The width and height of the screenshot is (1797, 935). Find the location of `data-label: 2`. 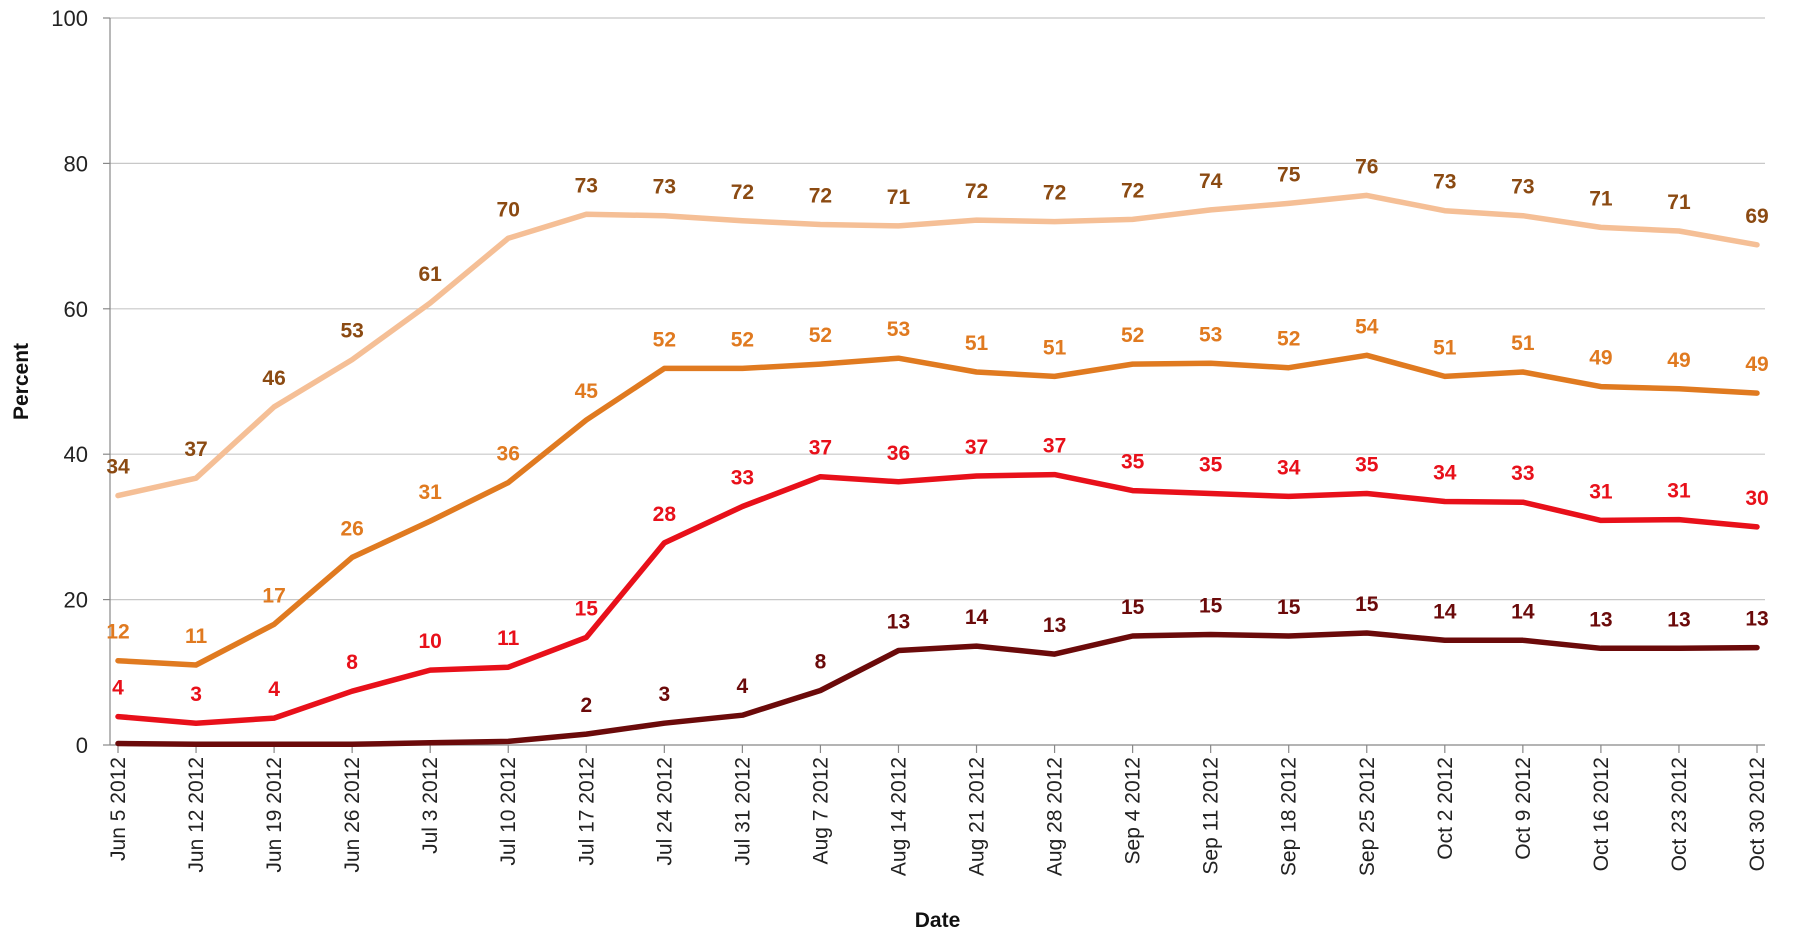

data-label: 2 is located at coordinates (586, 705).